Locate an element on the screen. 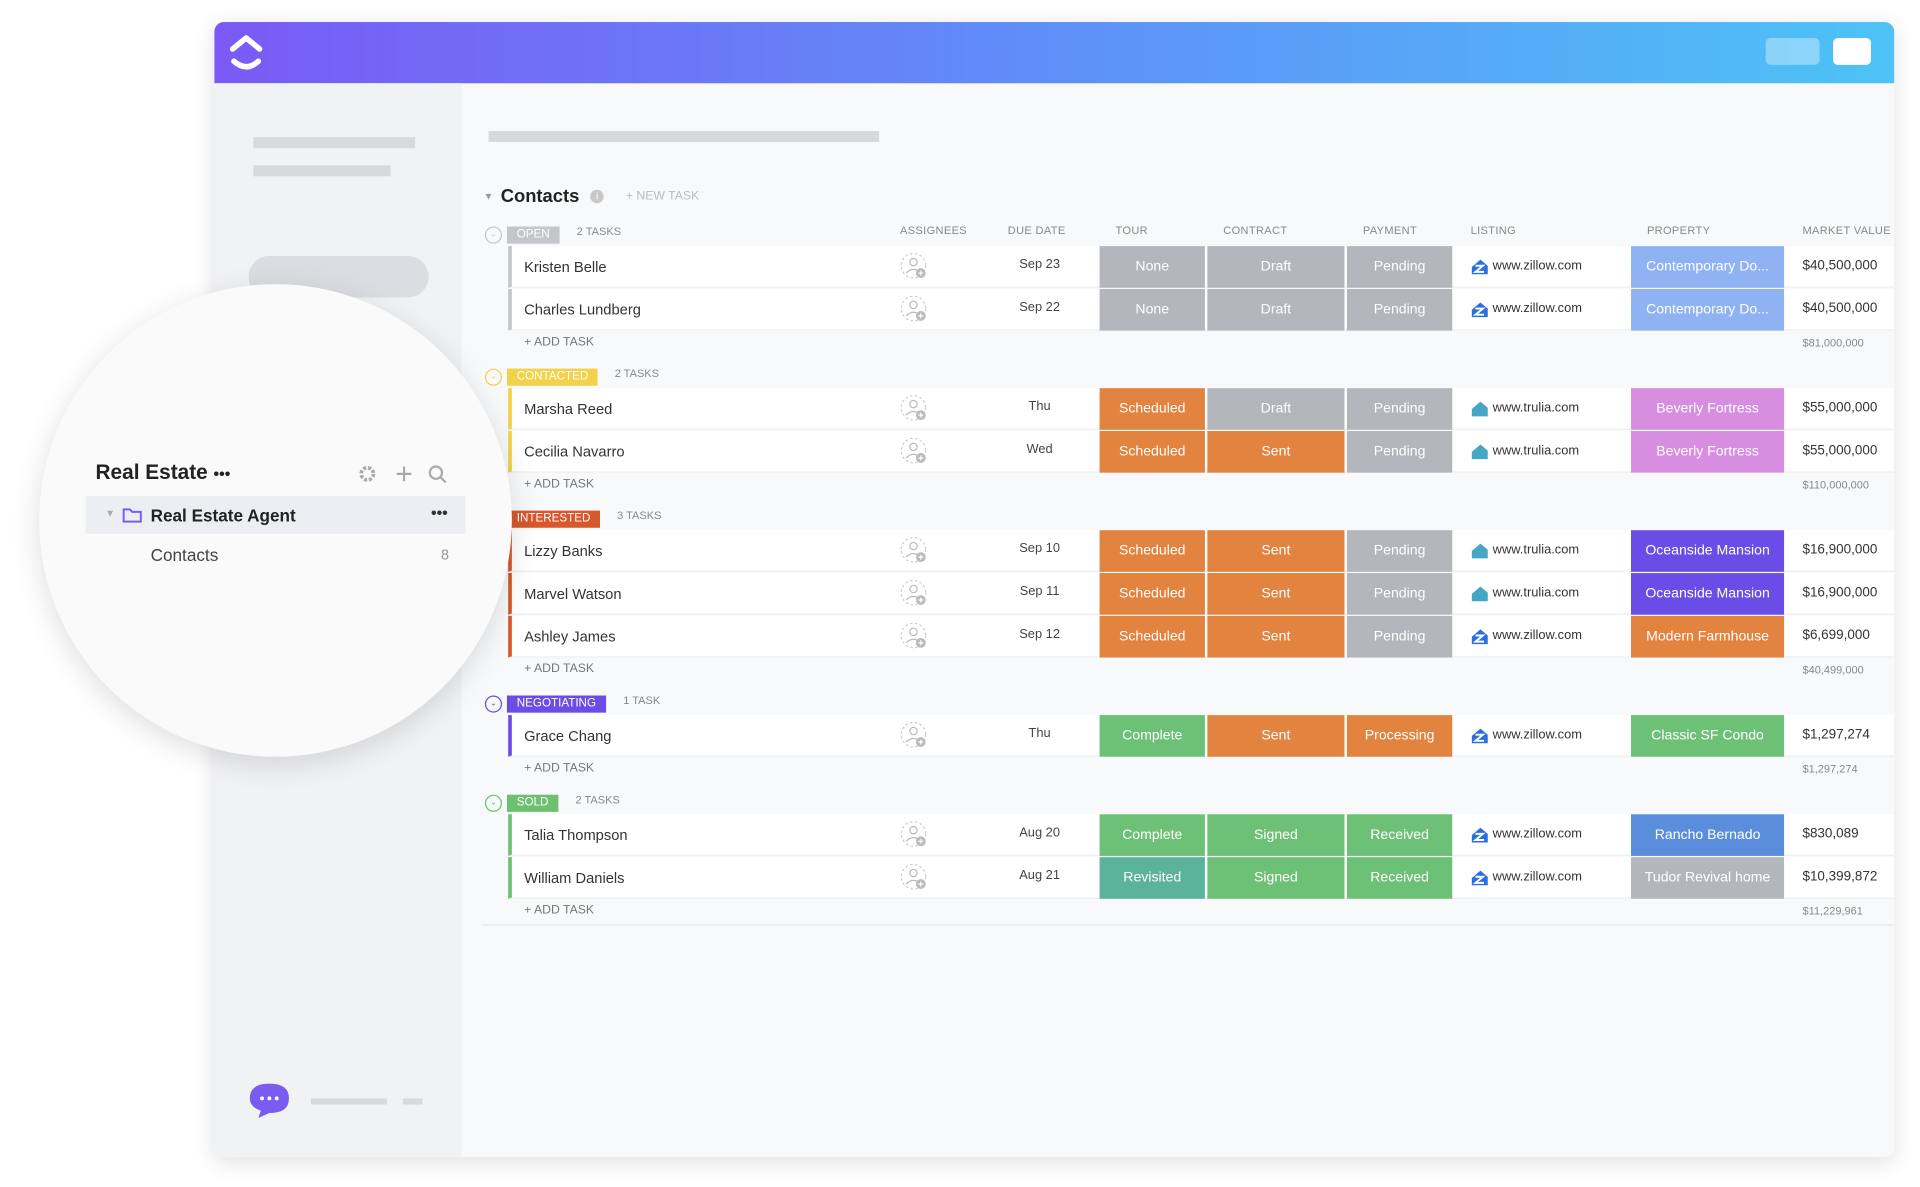  chat-button is located at coordinates (269, 1100).